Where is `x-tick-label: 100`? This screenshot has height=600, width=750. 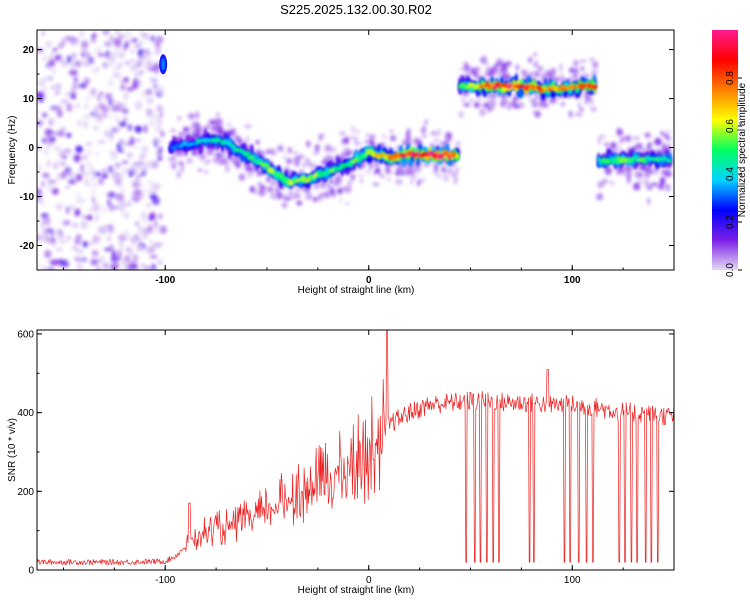
x-tick-label: 100 is located at coordinates (572, 280).